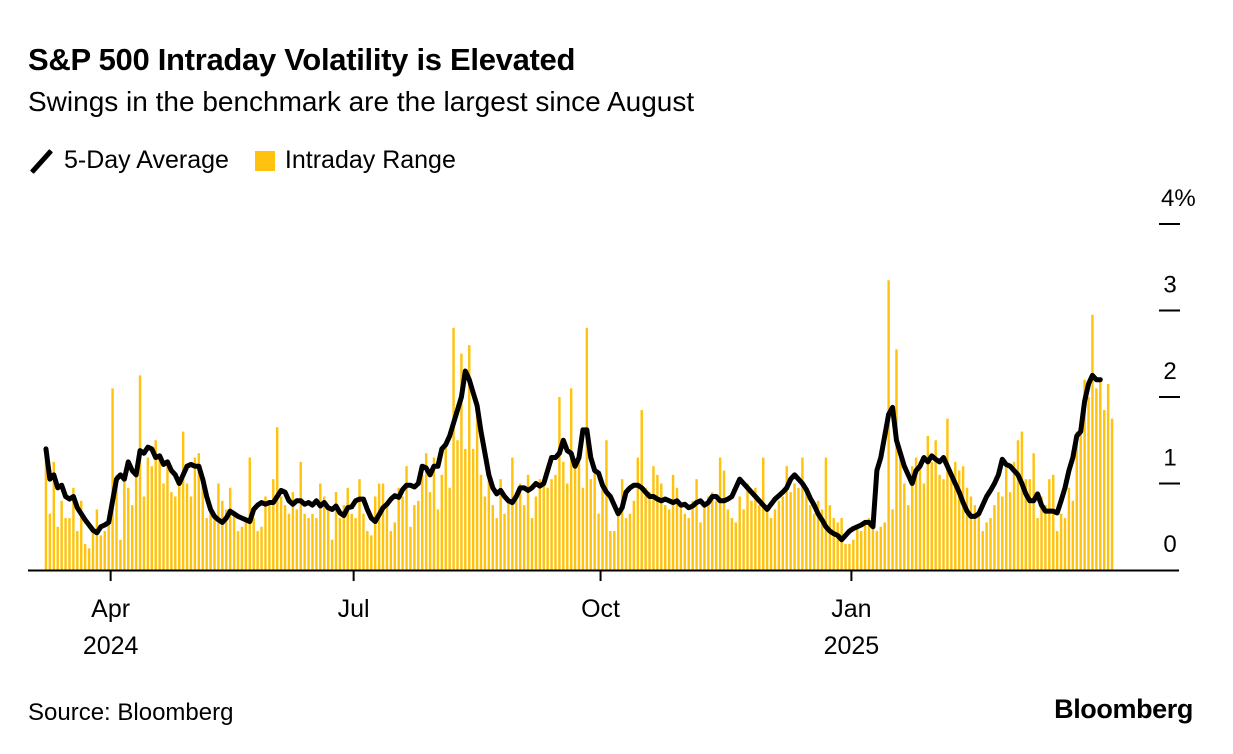 Image resolution: width=1233 pixels, height=754 pixels. I want to click on x-tick-year-label: 2025, so click(852, 646).